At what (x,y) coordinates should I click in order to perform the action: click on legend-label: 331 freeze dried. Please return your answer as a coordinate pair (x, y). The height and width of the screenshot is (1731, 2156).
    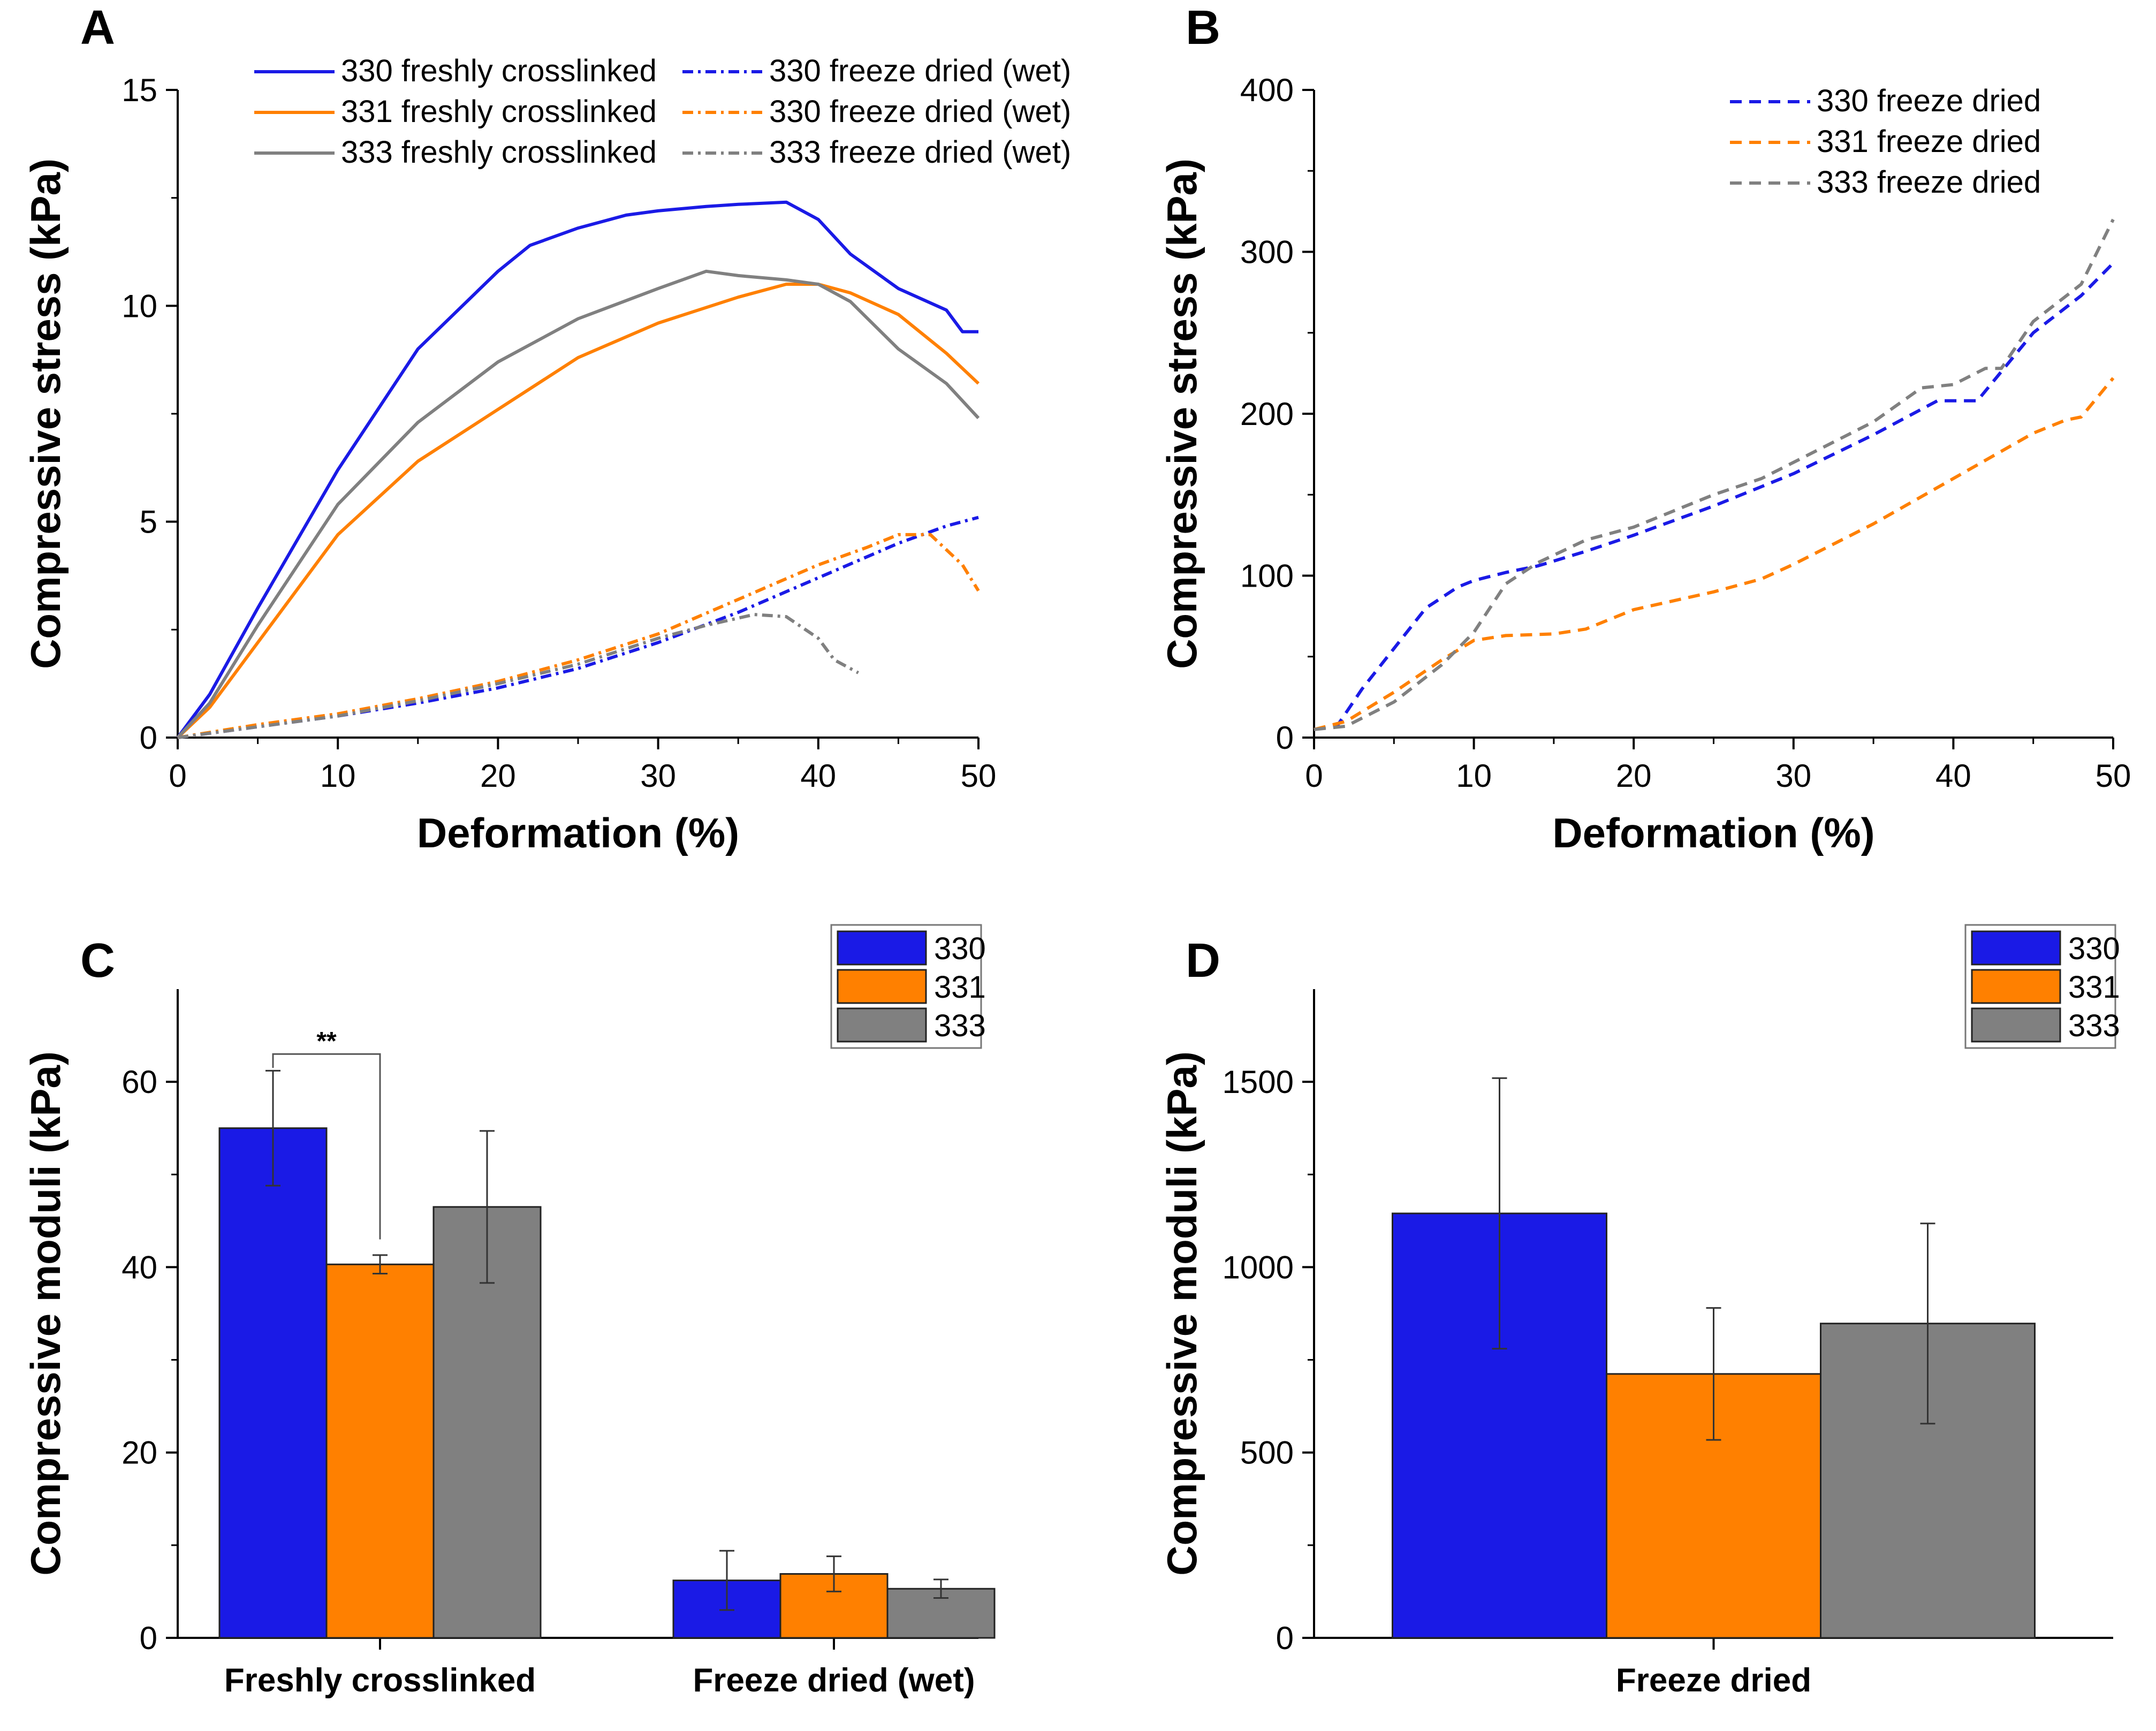
    Looking at the image, I should click on (1929, 141).